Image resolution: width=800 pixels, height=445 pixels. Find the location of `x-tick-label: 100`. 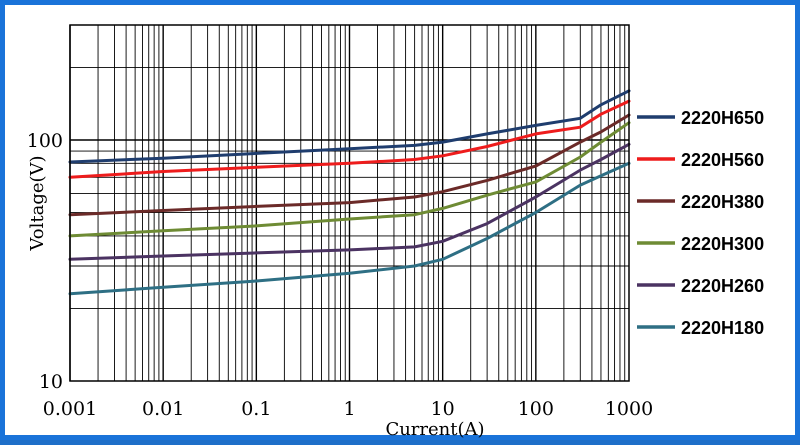

x-tick-label: 100 is located at coordinates (536, 409).